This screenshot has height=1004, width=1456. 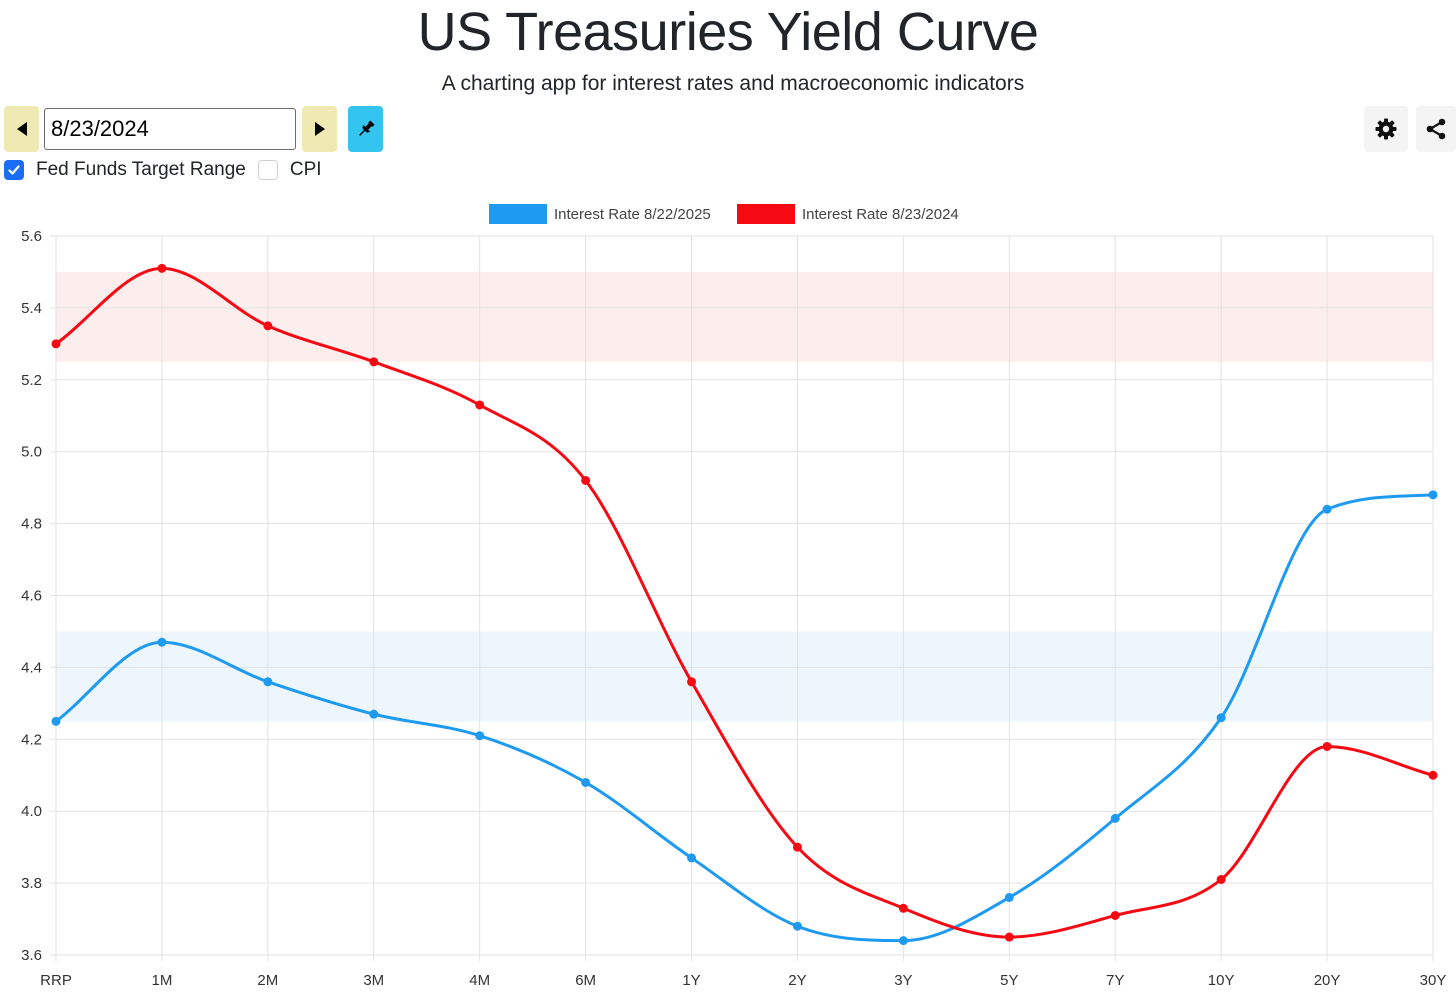 What do you see at coordinates (797, 980) in the screenshot?
I see `x-tick-label: 2Y` at bounding box center [797, 980].